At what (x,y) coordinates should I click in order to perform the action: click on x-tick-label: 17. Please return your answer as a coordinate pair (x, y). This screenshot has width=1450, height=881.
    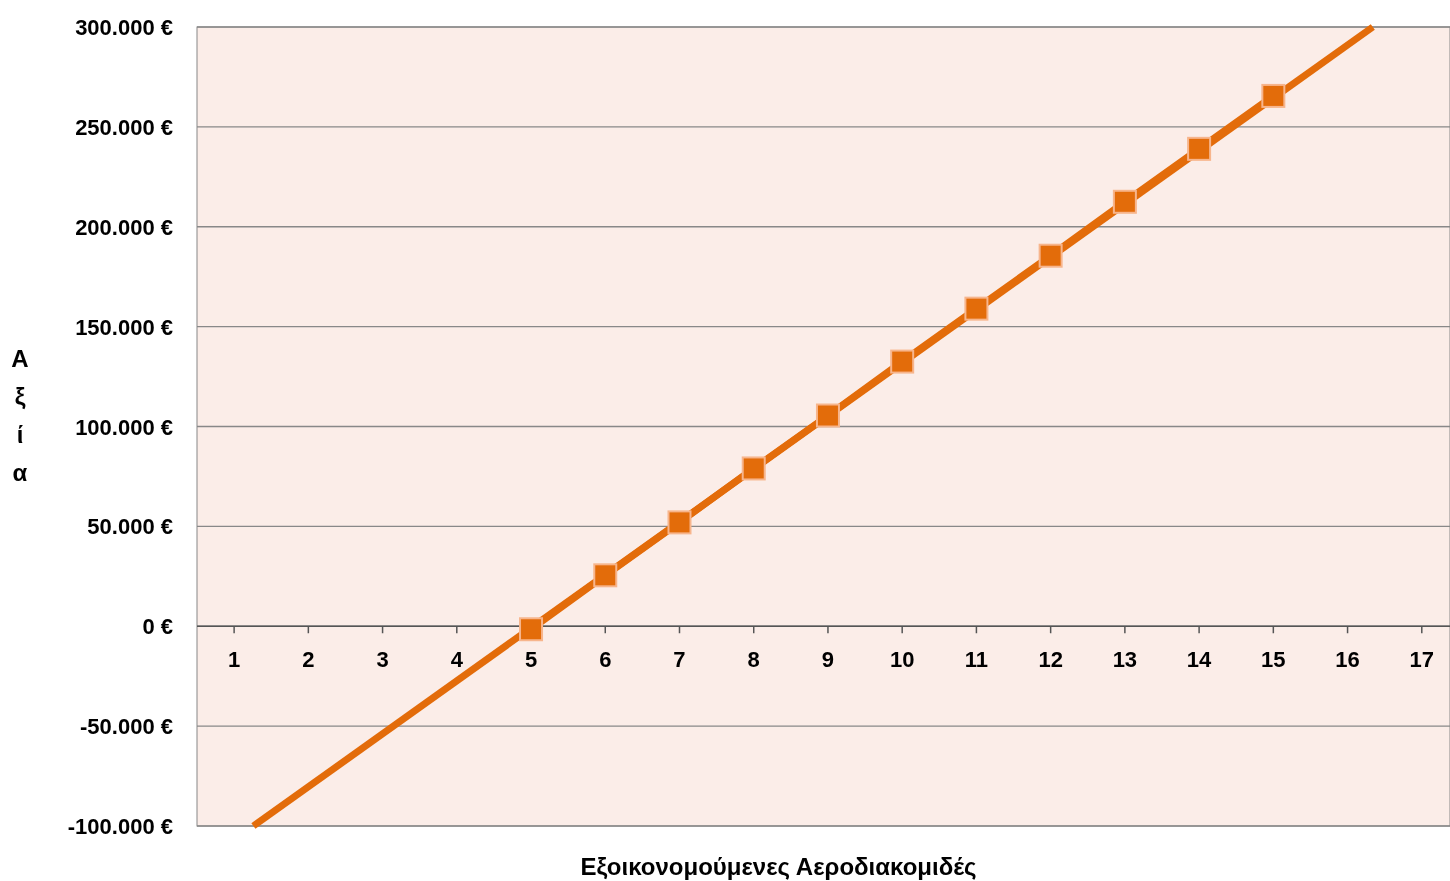
    Looking at the image, I should click on (1422, 660).